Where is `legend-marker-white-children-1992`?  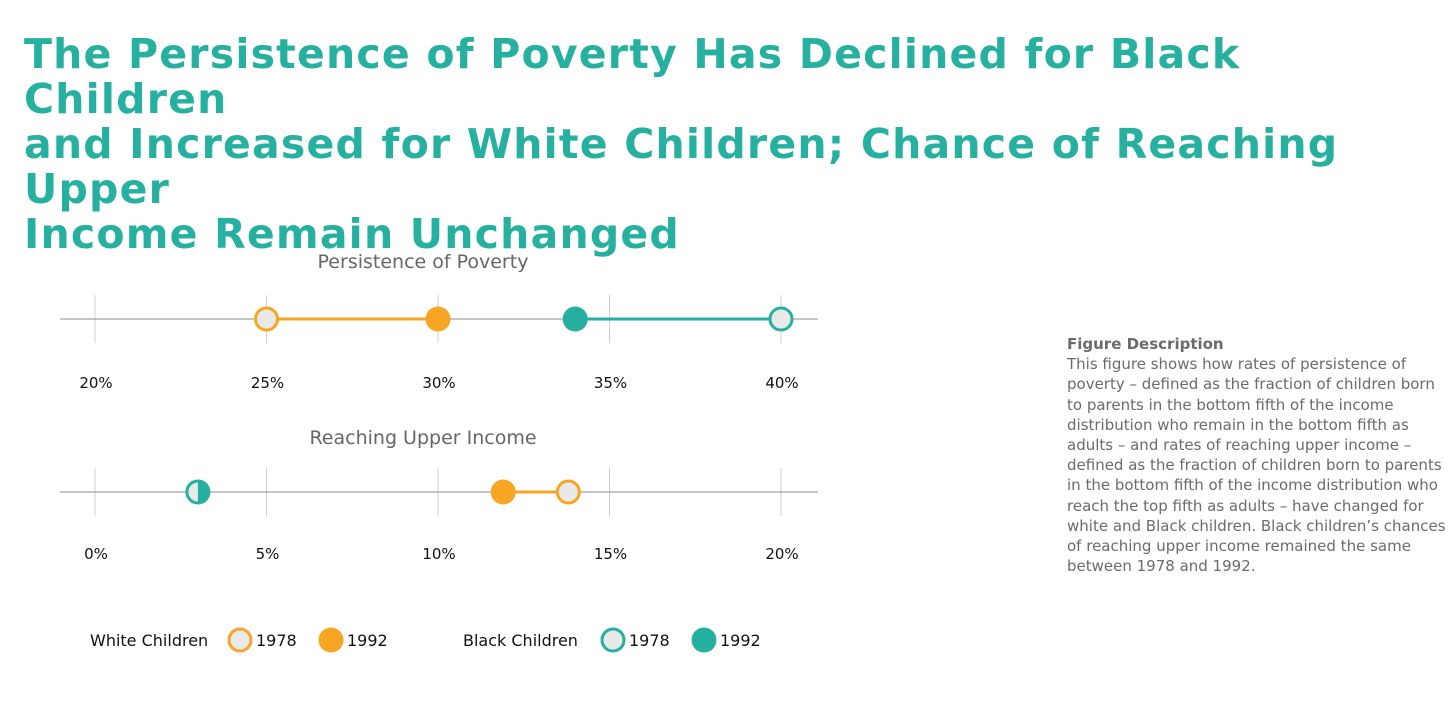
legend-marker-white-children-1992 is located at coordinates (331, 640).